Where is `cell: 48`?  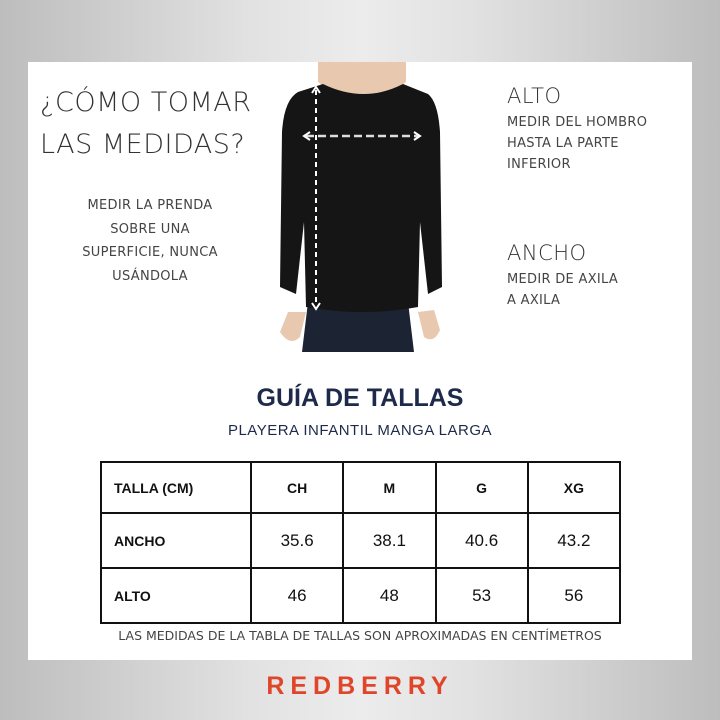 cell: 48 is located at coordinates (389, 595).